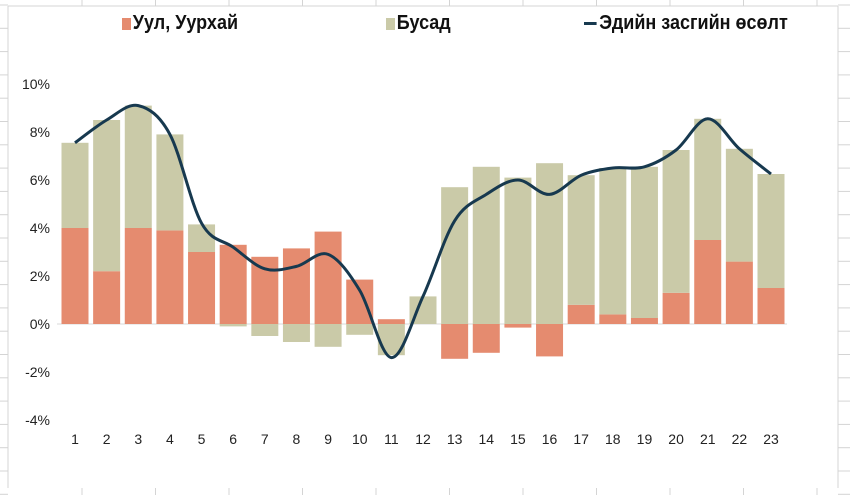 This screenshot has height=495, width=850. I want to click on legend-swatch-growth, so click(590, 23).